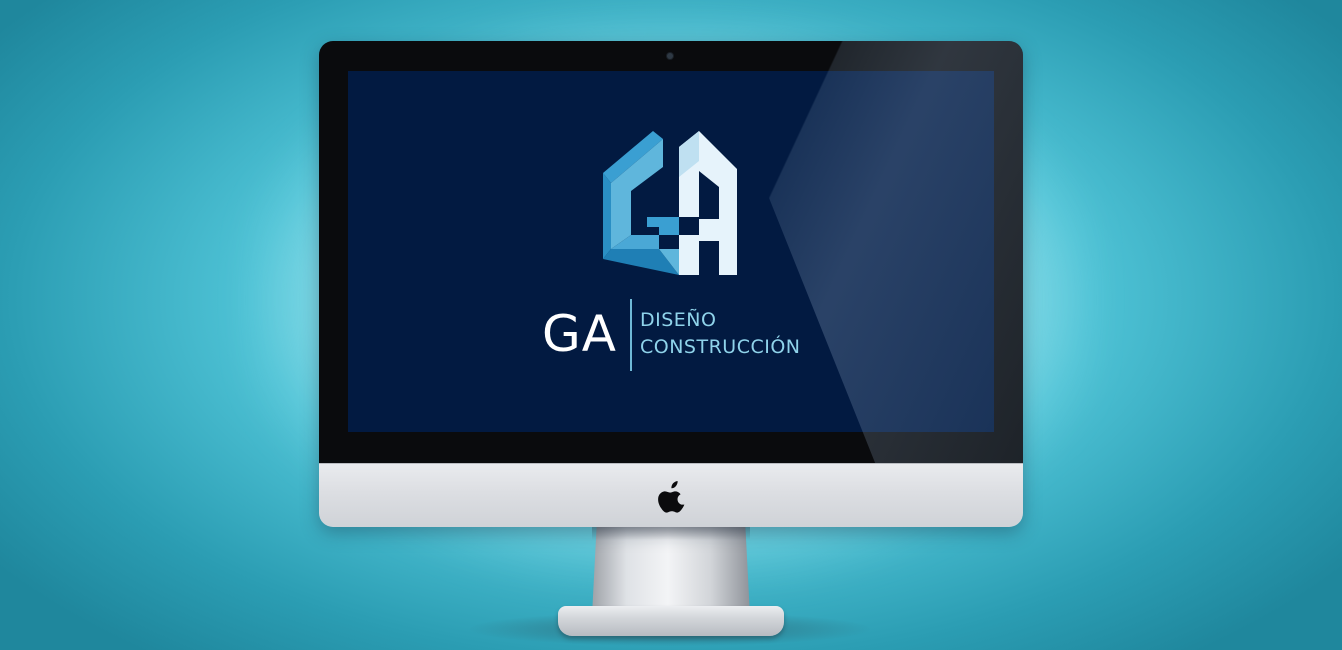 This screenshot has height=650, width=1342. Describe the element at coordinates (671, 621) in the screenshot. I see `monitor-stand-base` at that location.